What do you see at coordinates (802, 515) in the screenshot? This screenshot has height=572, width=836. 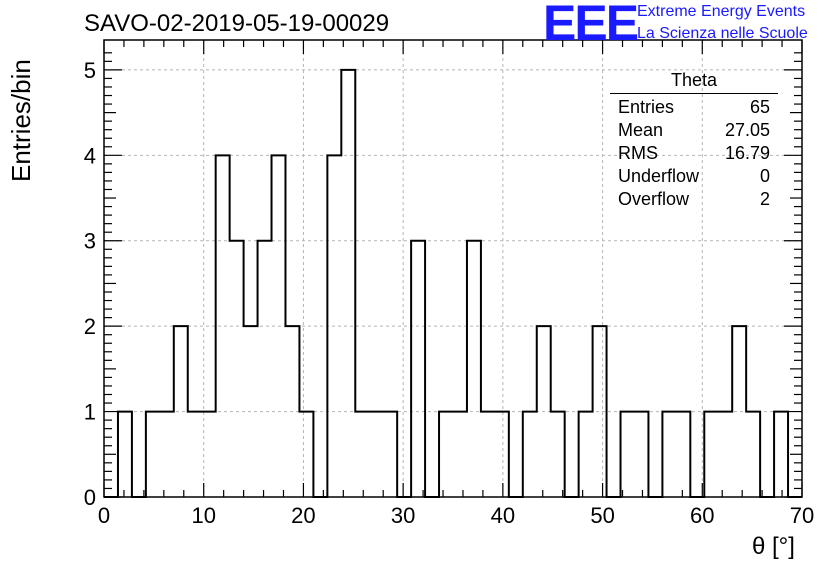 I see `x-tick-label: 70` at bounding box center [802, 515].